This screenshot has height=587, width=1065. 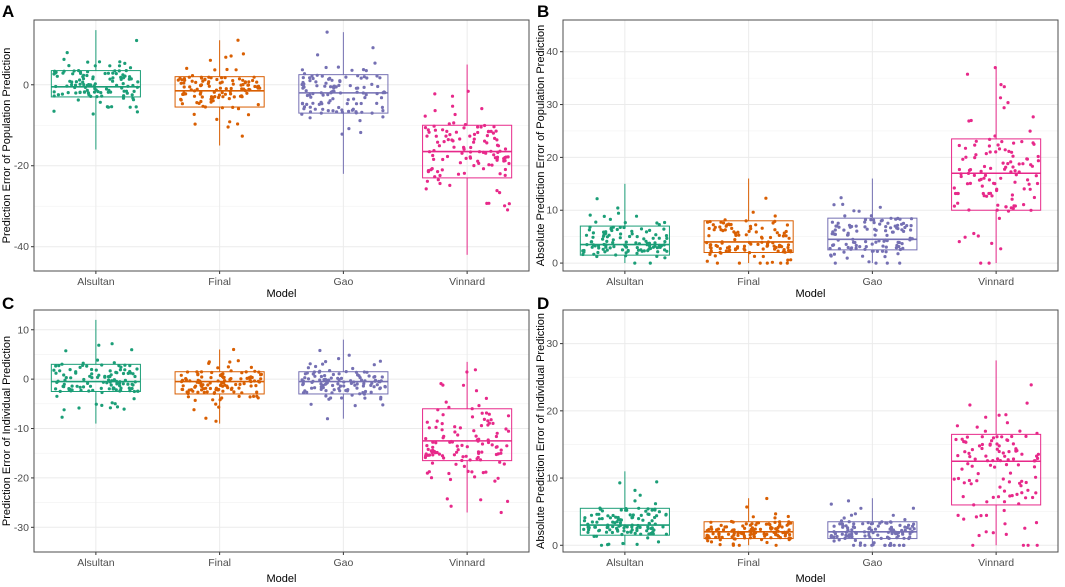 I want to click on x-tick-label: Final, so click(x=219, y=563).